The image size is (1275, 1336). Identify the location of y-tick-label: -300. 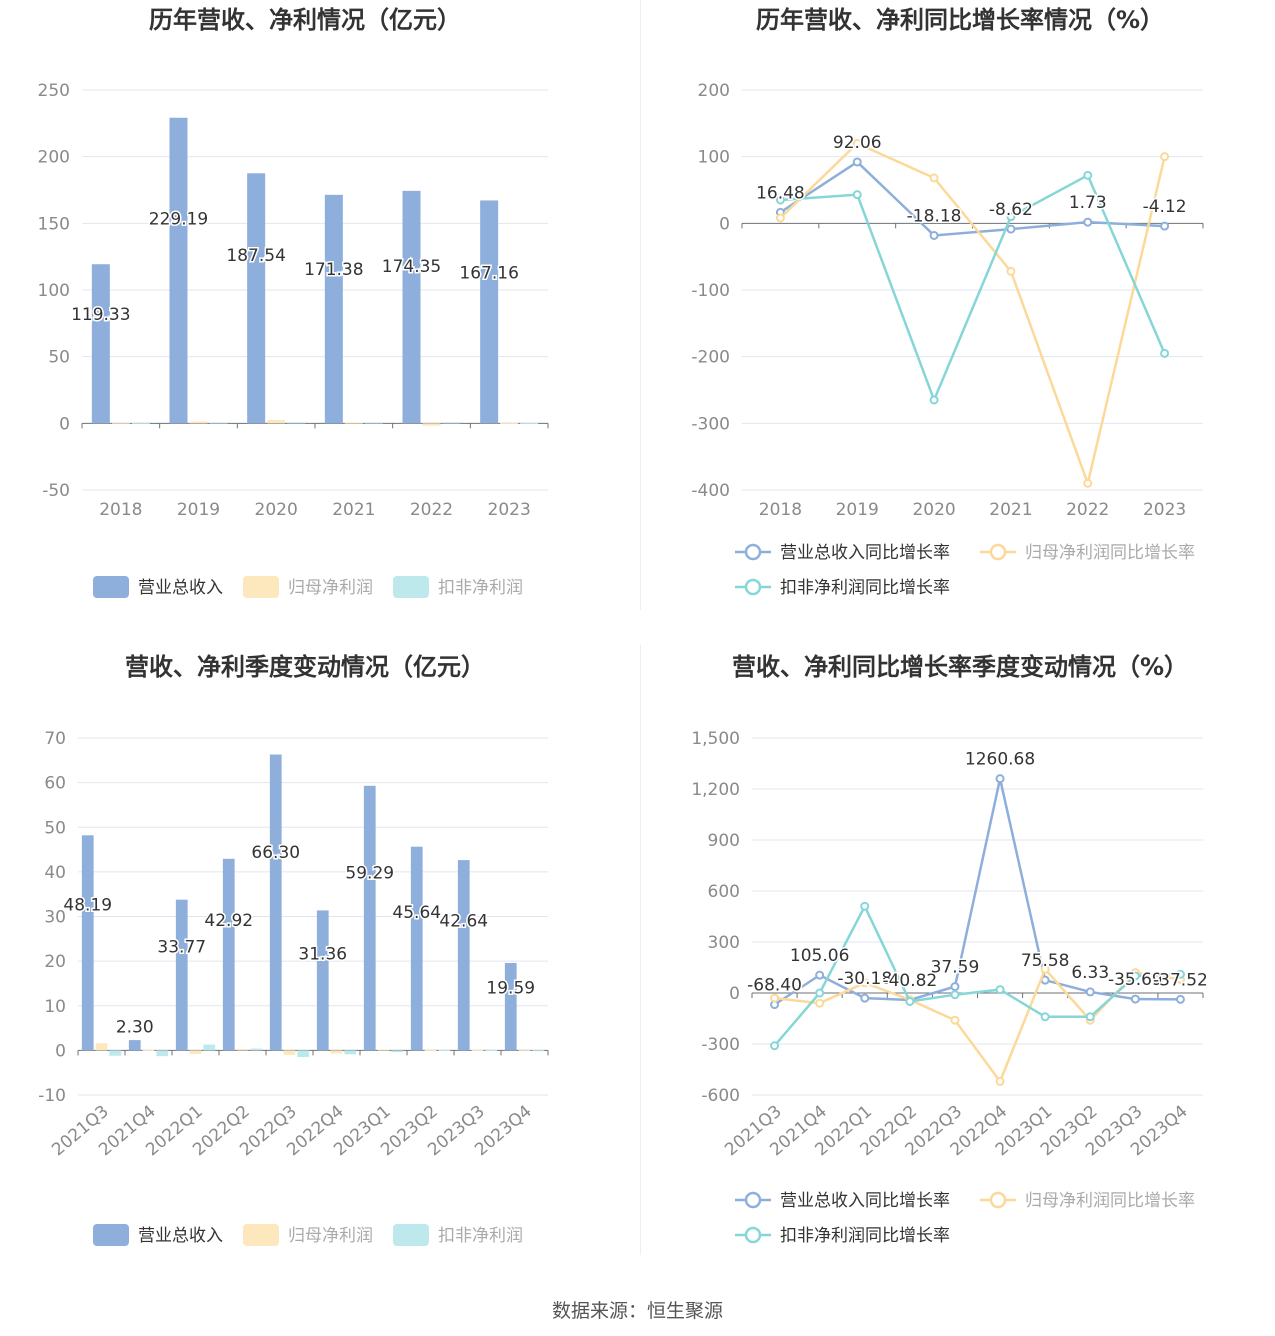
(720, 1045).